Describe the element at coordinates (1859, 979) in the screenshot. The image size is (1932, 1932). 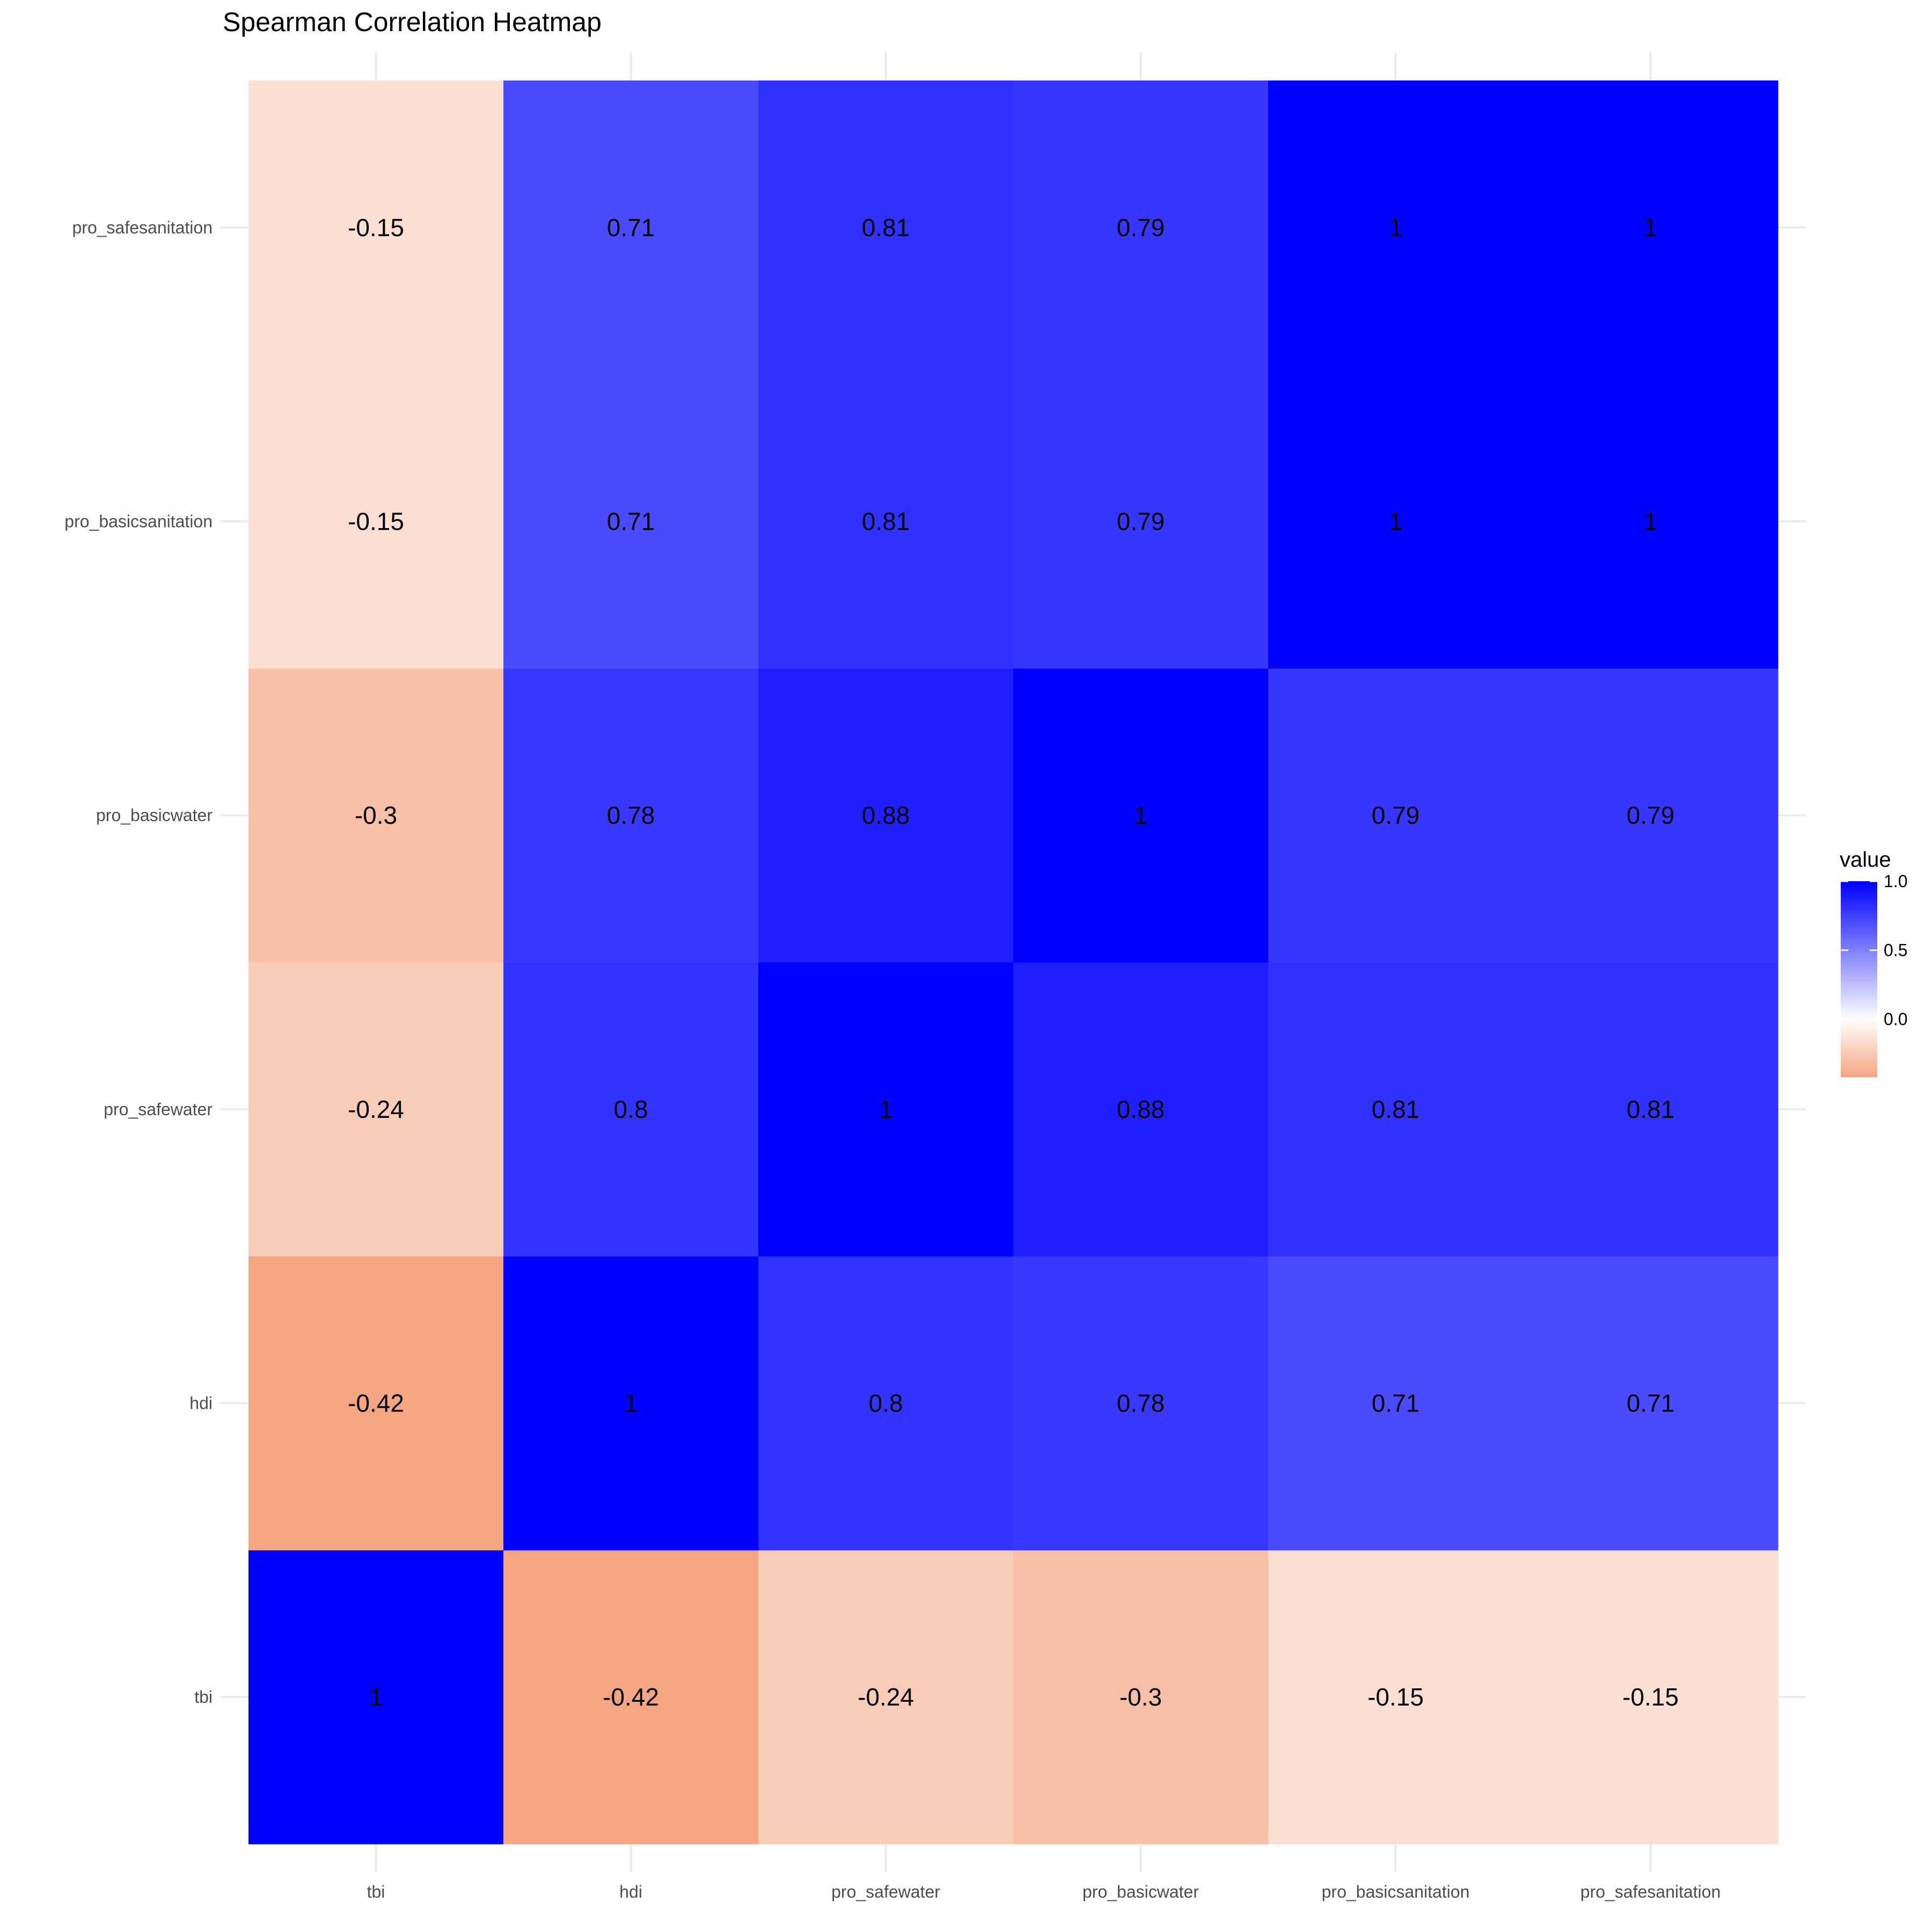
I see `legend-colorbar` at that location.